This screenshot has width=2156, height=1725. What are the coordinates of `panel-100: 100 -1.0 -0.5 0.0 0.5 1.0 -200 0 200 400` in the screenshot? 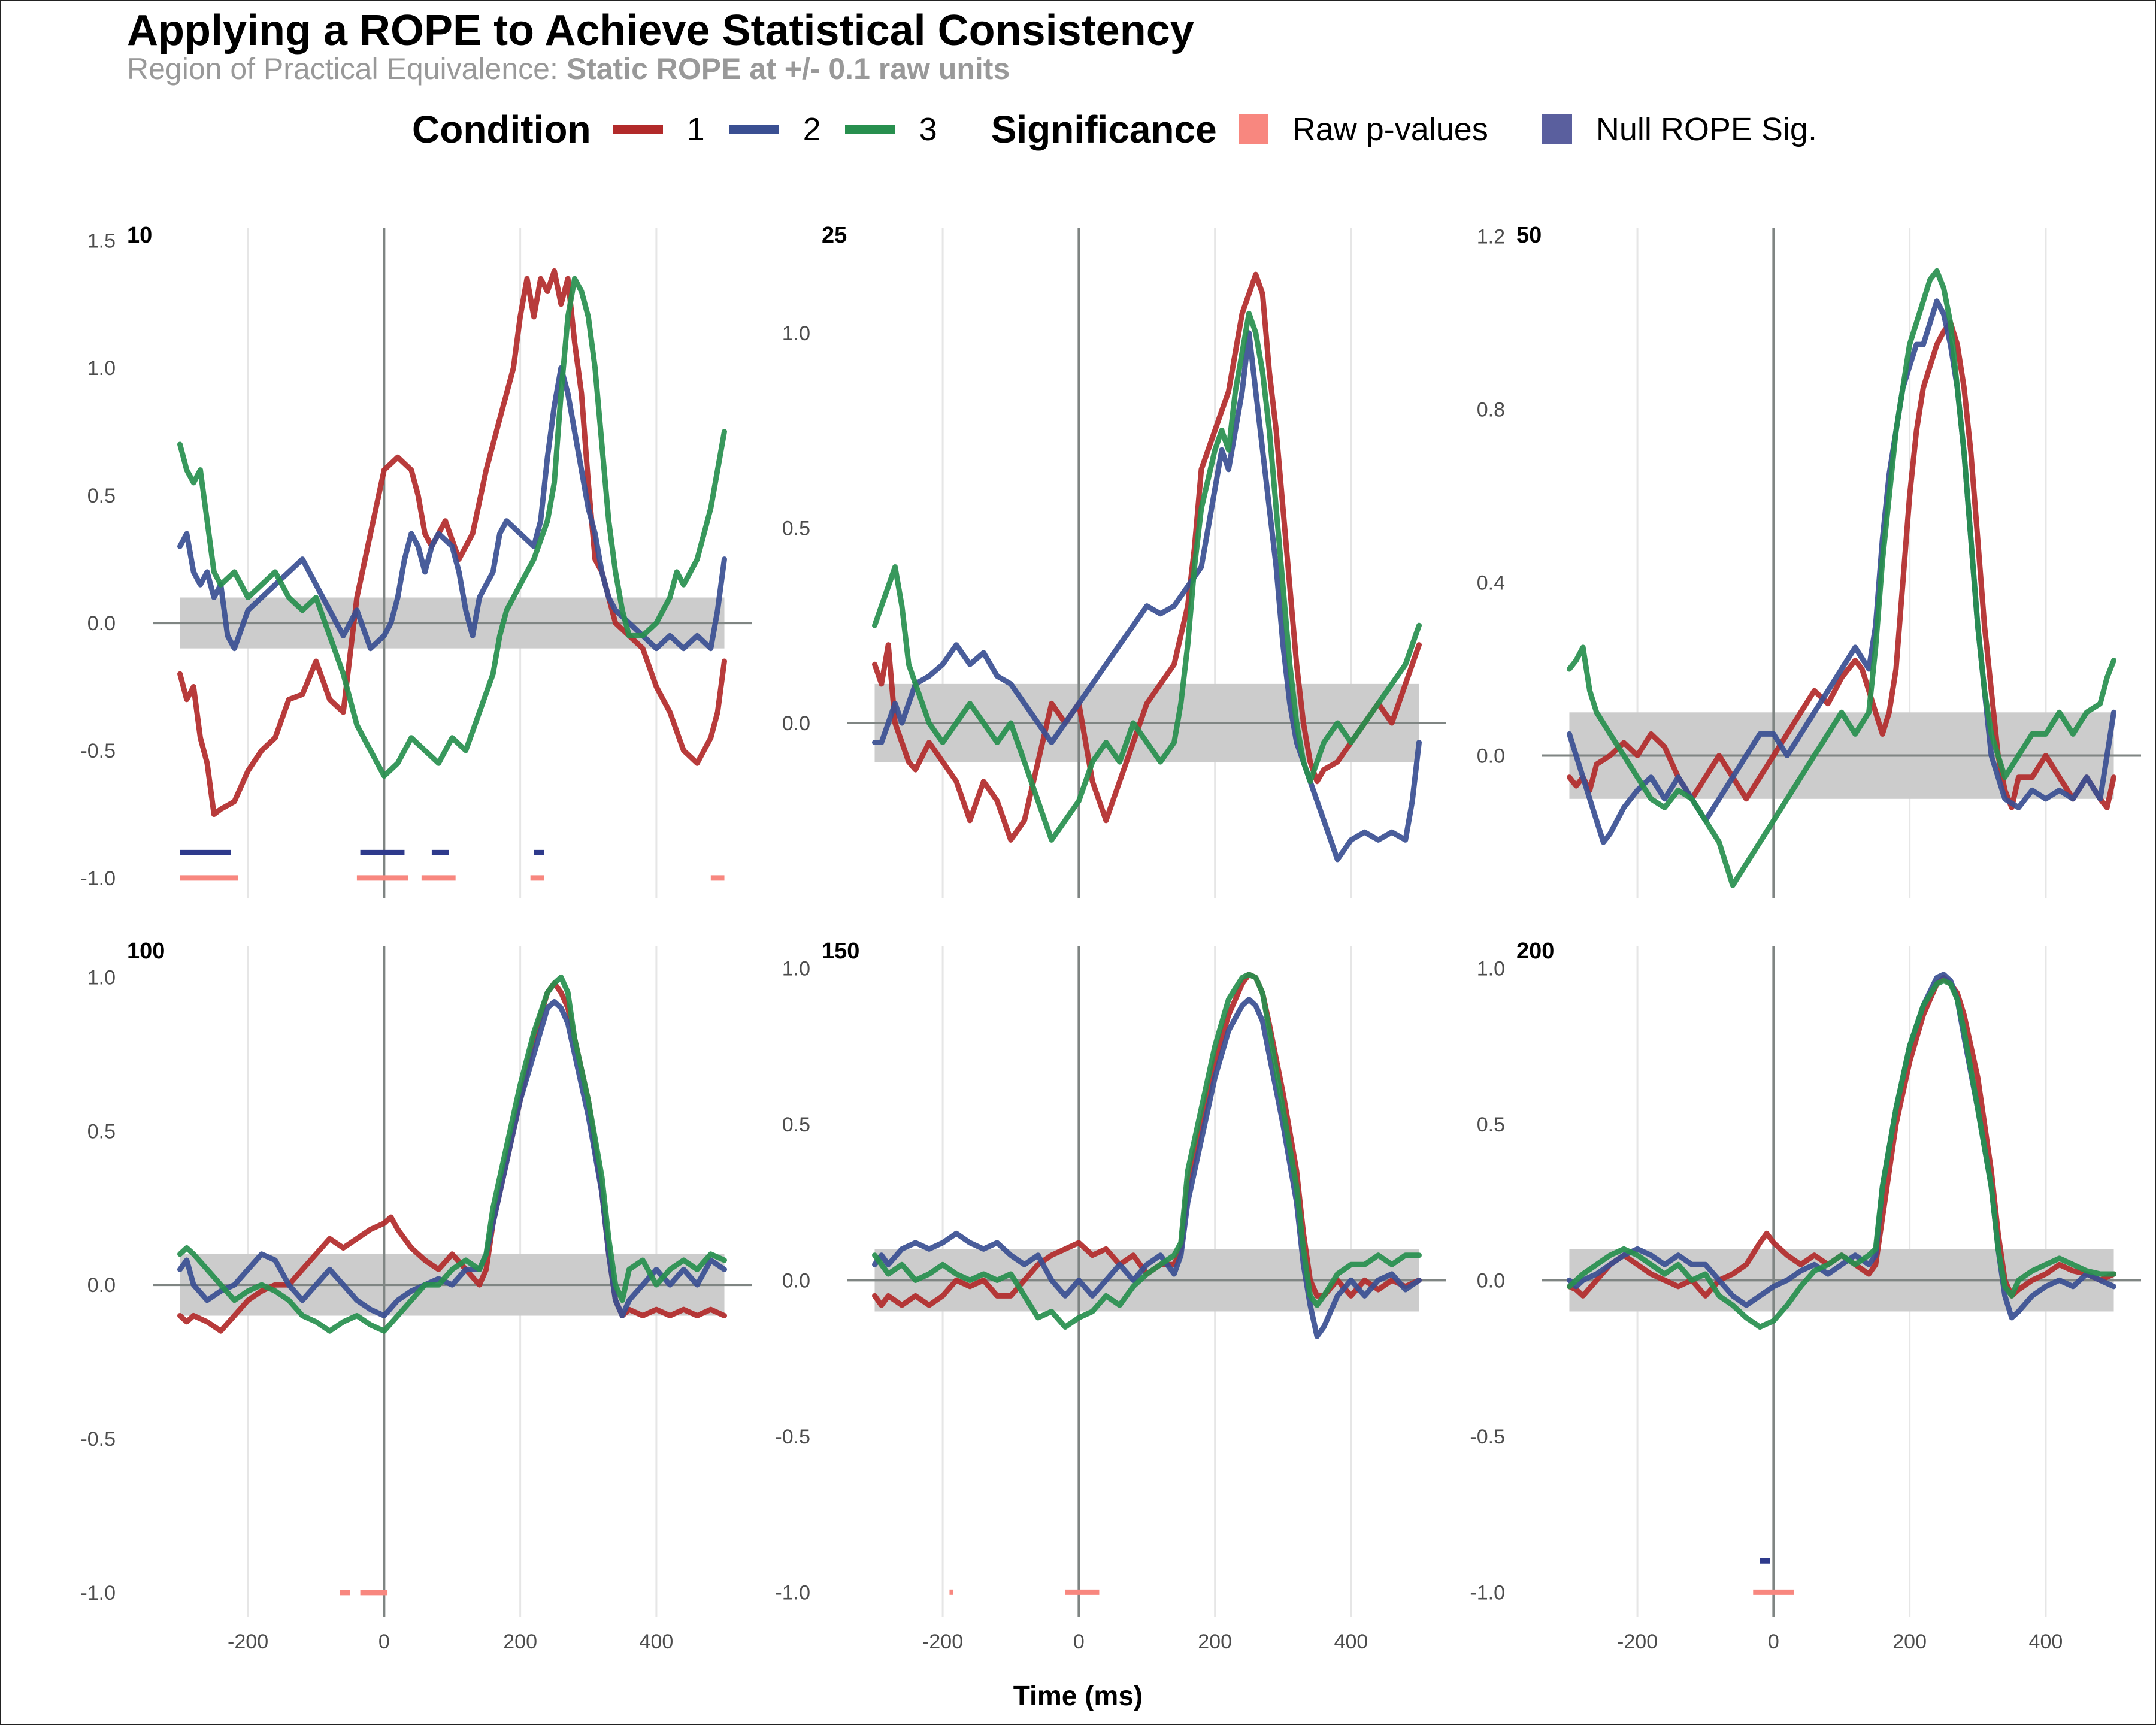 It's located at (416, 1296).